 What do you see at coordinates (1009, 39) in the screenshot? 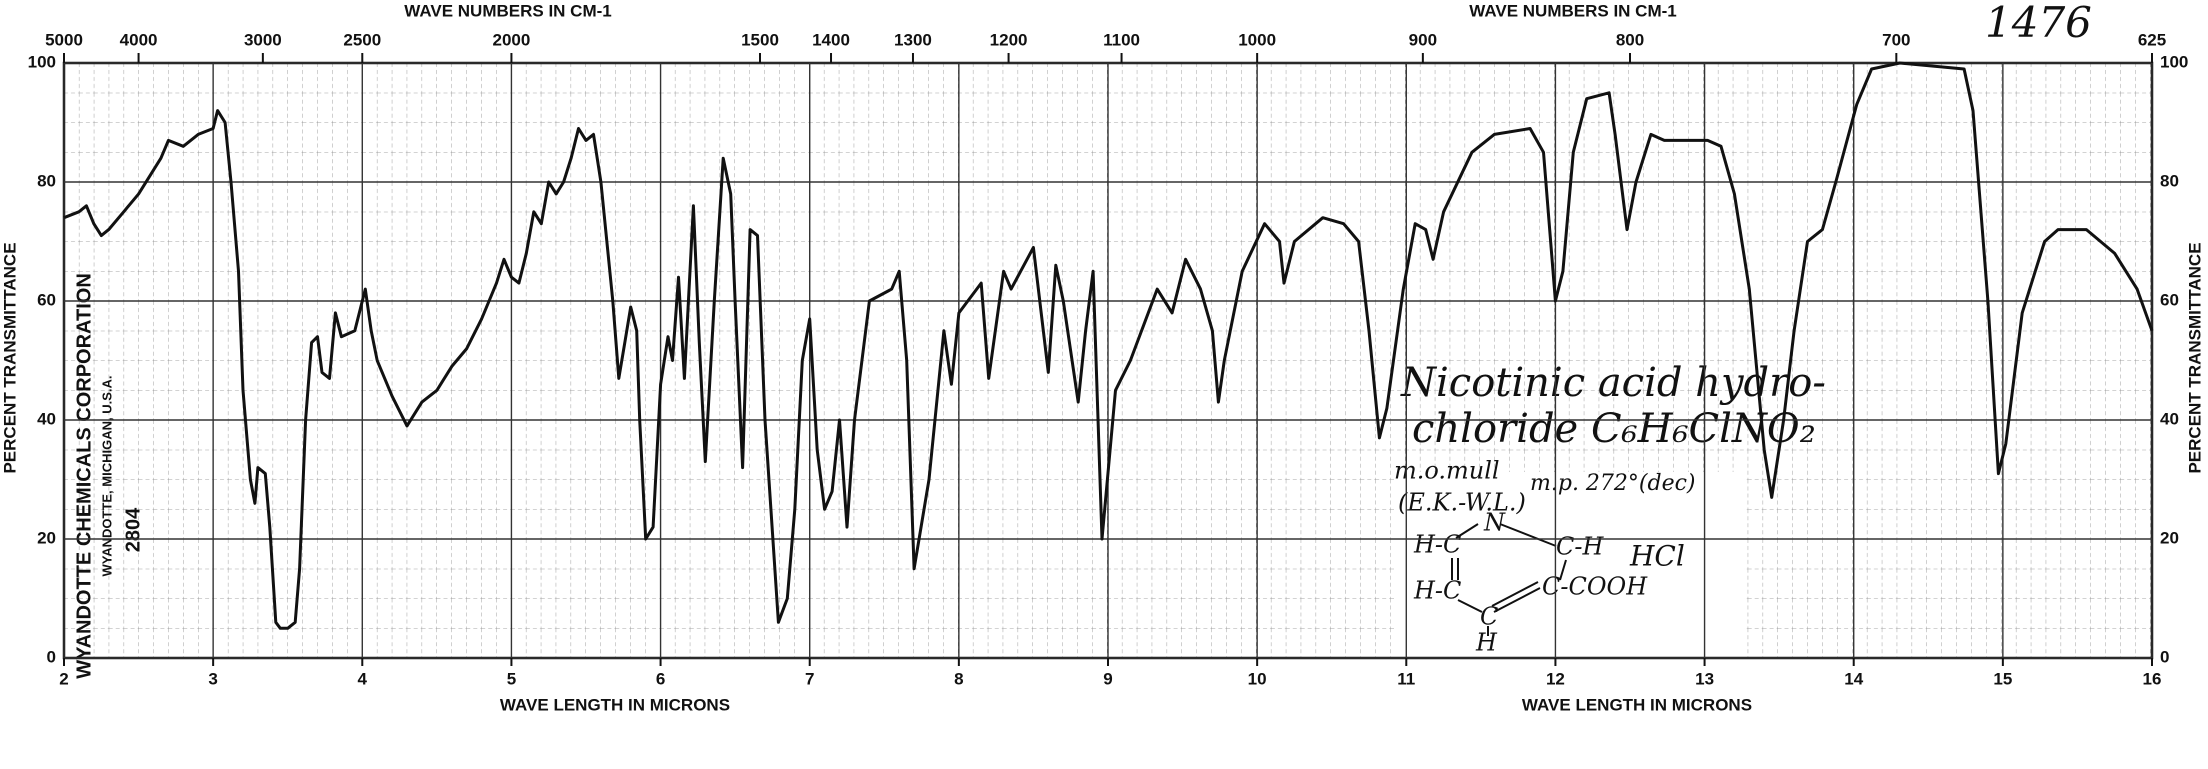
I see `x2-tick-label: 1200` at bounding box center [1009, 39].